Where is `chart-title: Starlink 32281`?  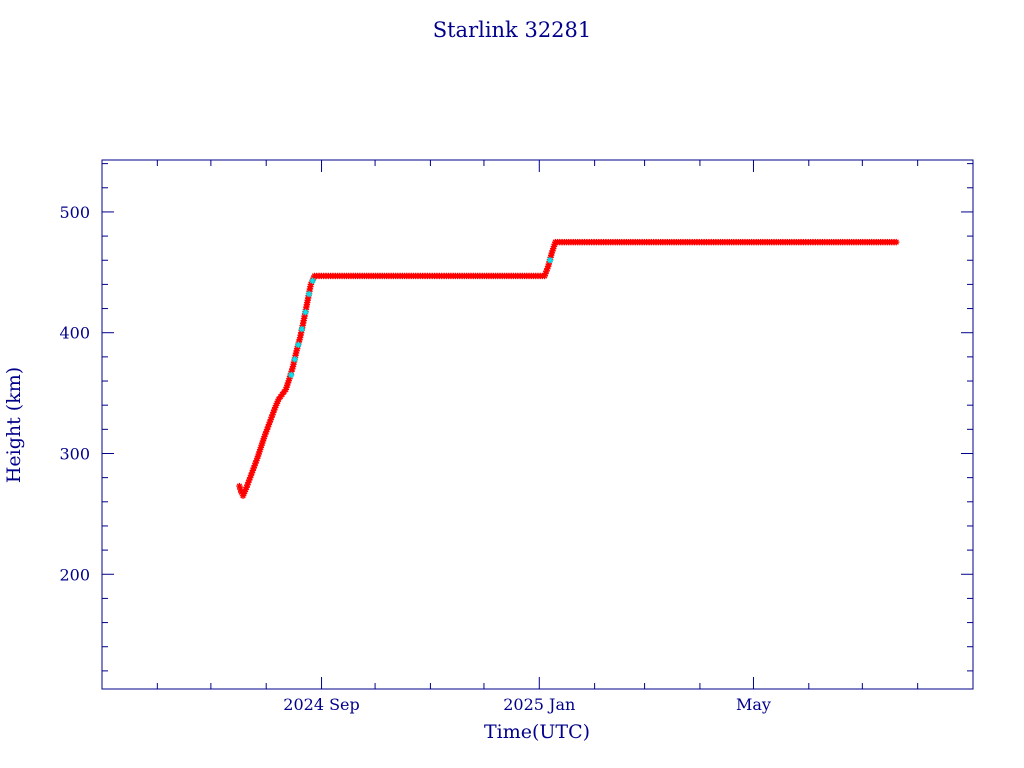 chart-title: Starlink 32281 is located at coordinates (512, 30).